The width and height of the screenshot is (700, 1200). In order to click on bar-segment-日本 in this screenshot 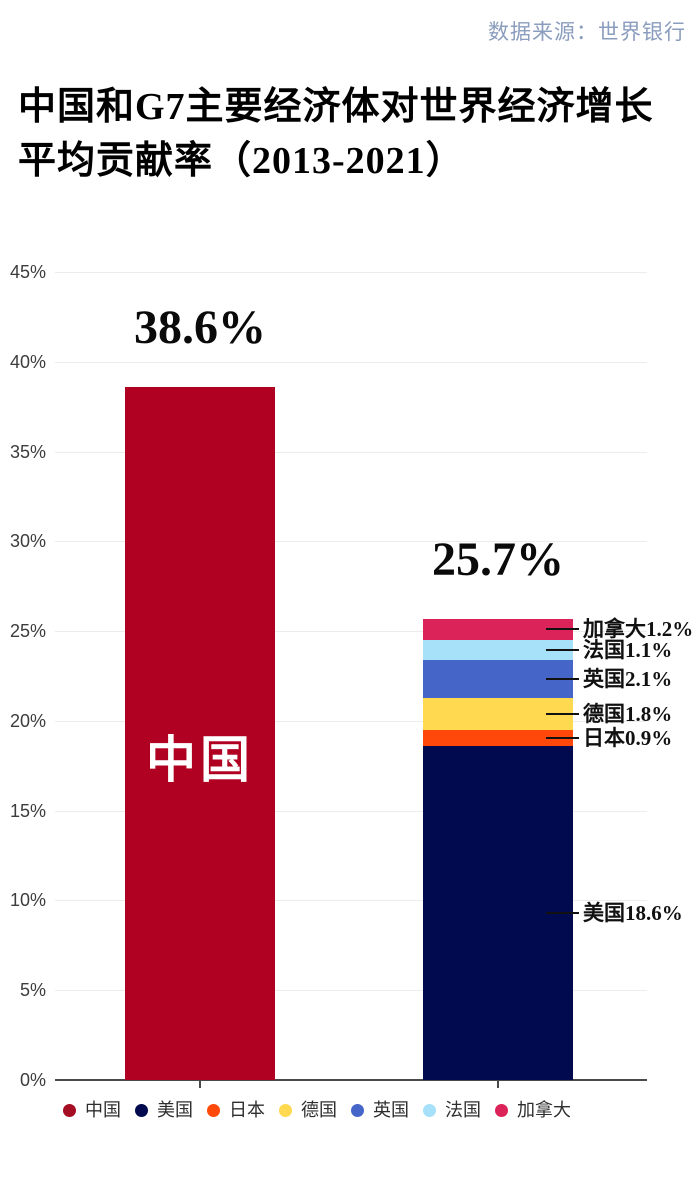, I will do `click(498, 738)`.